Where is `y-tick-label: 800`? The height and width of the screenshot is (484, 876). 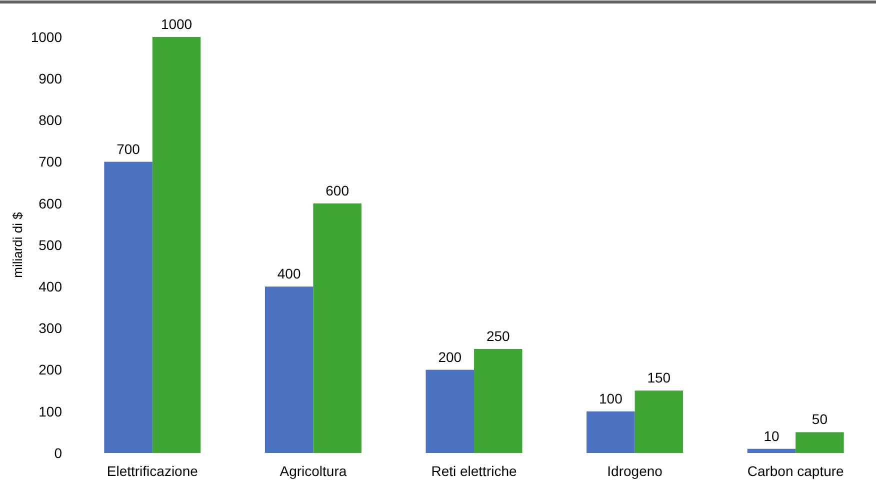
y-tick-label: 800 is located at coordinates (50, 120).